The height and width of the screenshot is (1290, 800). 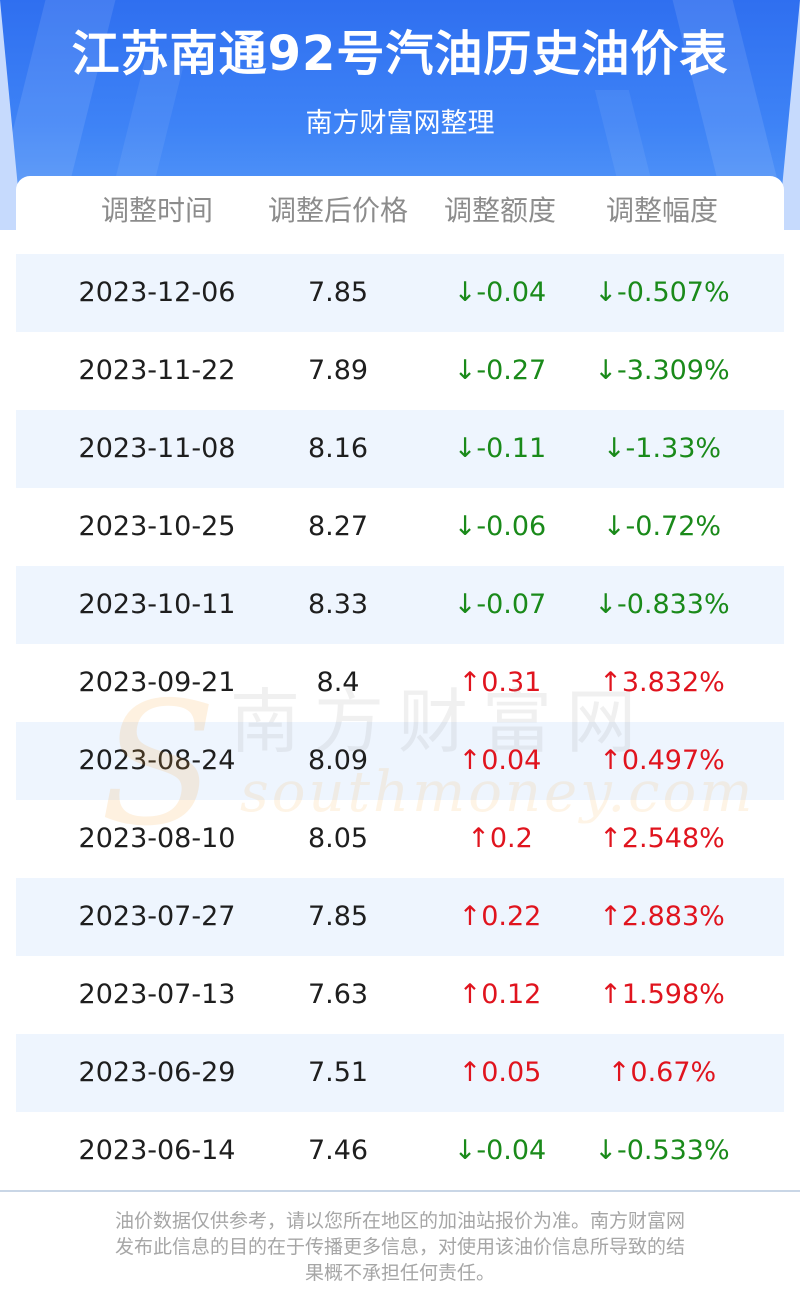 What do you see at coordinates (662, 1072) in the screenshot?
I see `cell-percent: ↑0.67%` at bounding box center [662, 1072].